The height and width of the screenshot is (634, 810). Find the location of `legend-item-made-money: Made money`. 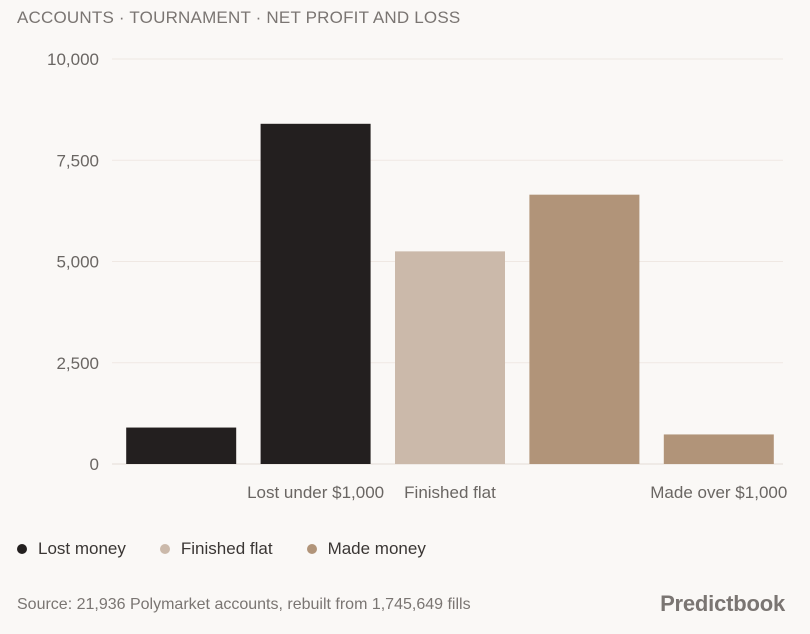

legend-item-made-money: Made money is located at coordinates (366, 549).